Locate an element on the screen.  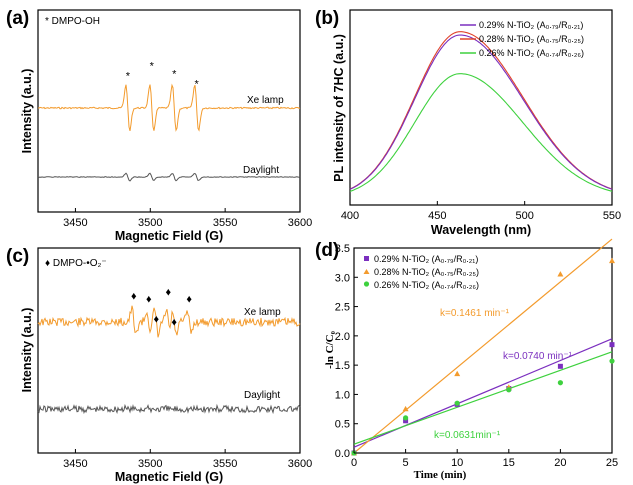
x-axis-label-c: Magnetic Field (G) is located at coordinates (169, 477).